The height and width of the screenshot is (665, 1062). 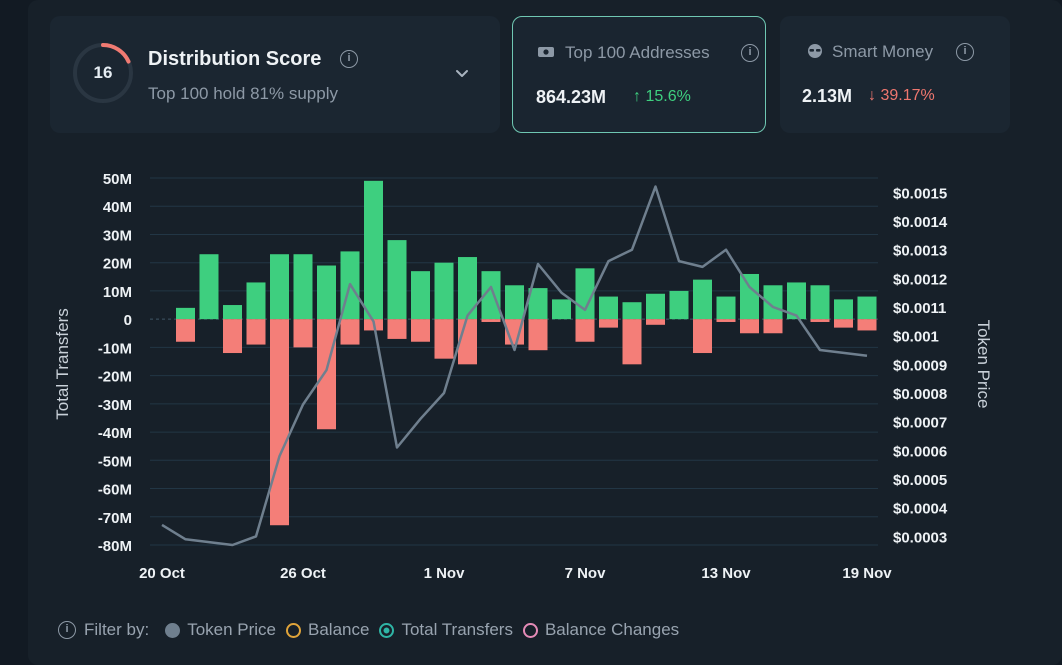 What do you see at coordinates (895, 74) in the screenshot?
I see `smart-money-card: Smart Money i 2.13M ↓ 39.17%` at bounding box center [895, 74].